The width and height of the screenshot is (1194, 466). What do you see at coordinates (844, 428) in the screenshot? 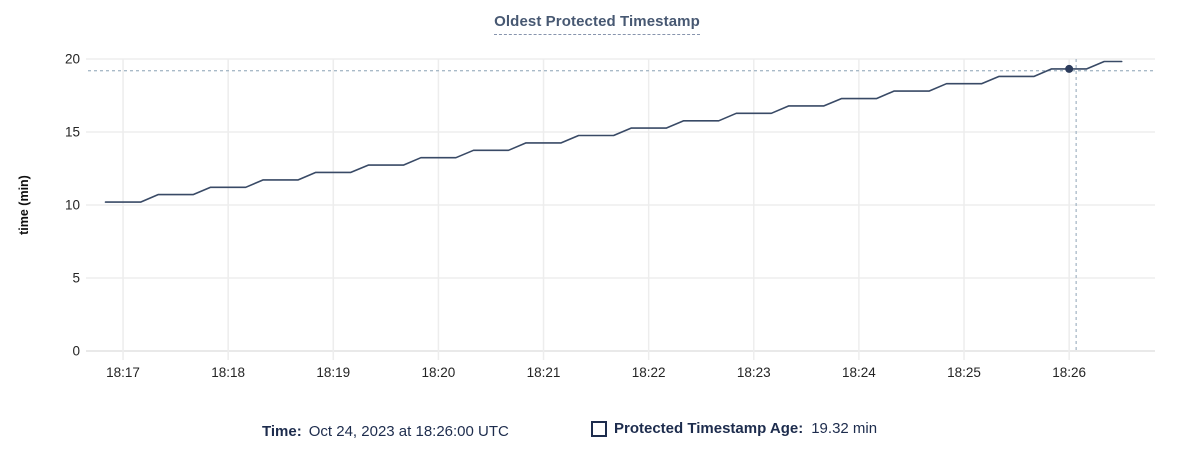
I see `series-value: 19.32 min` at bounding box center [844, 428].